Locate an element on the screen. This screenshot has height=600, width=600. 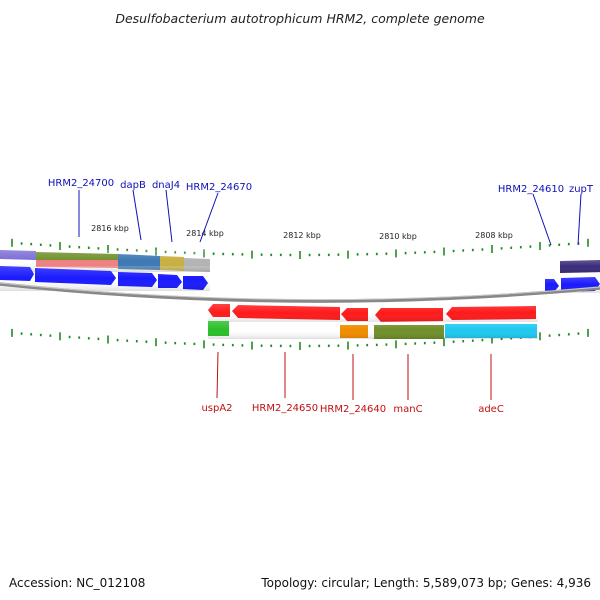
inner-tick-row is located at coordinates (300, 339).